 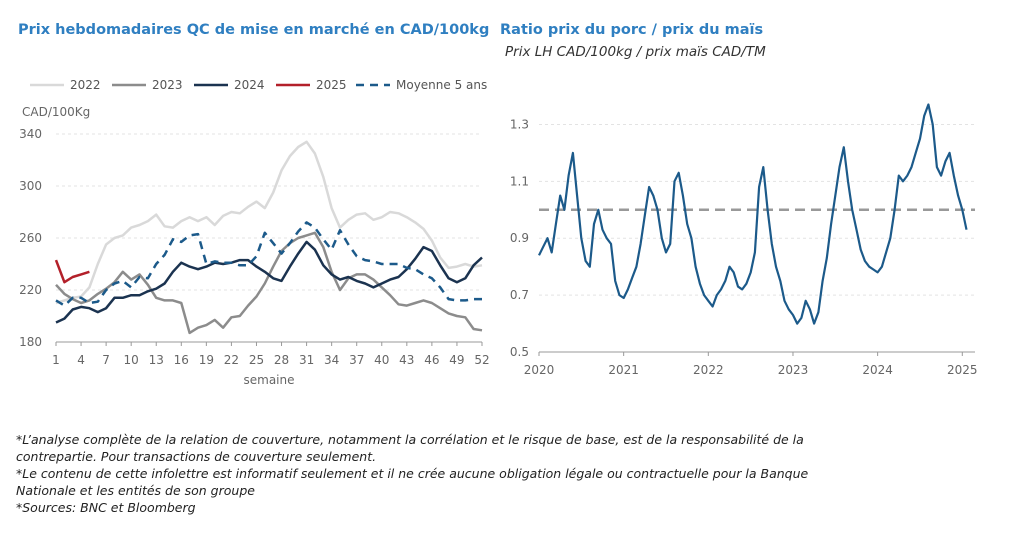 I want to click on y-tick-label: 300, so click(x=30, y=186).